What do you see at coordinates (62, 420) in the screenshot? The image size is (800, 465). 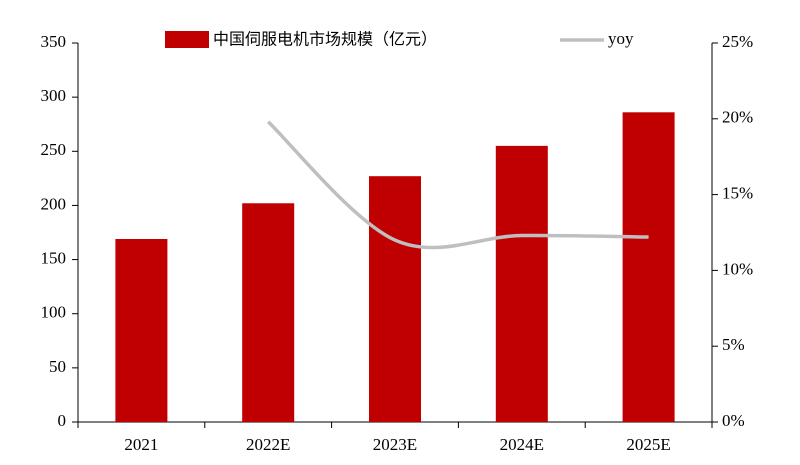 I see `y-tick-label: 0` at bounding box center [62, 420].